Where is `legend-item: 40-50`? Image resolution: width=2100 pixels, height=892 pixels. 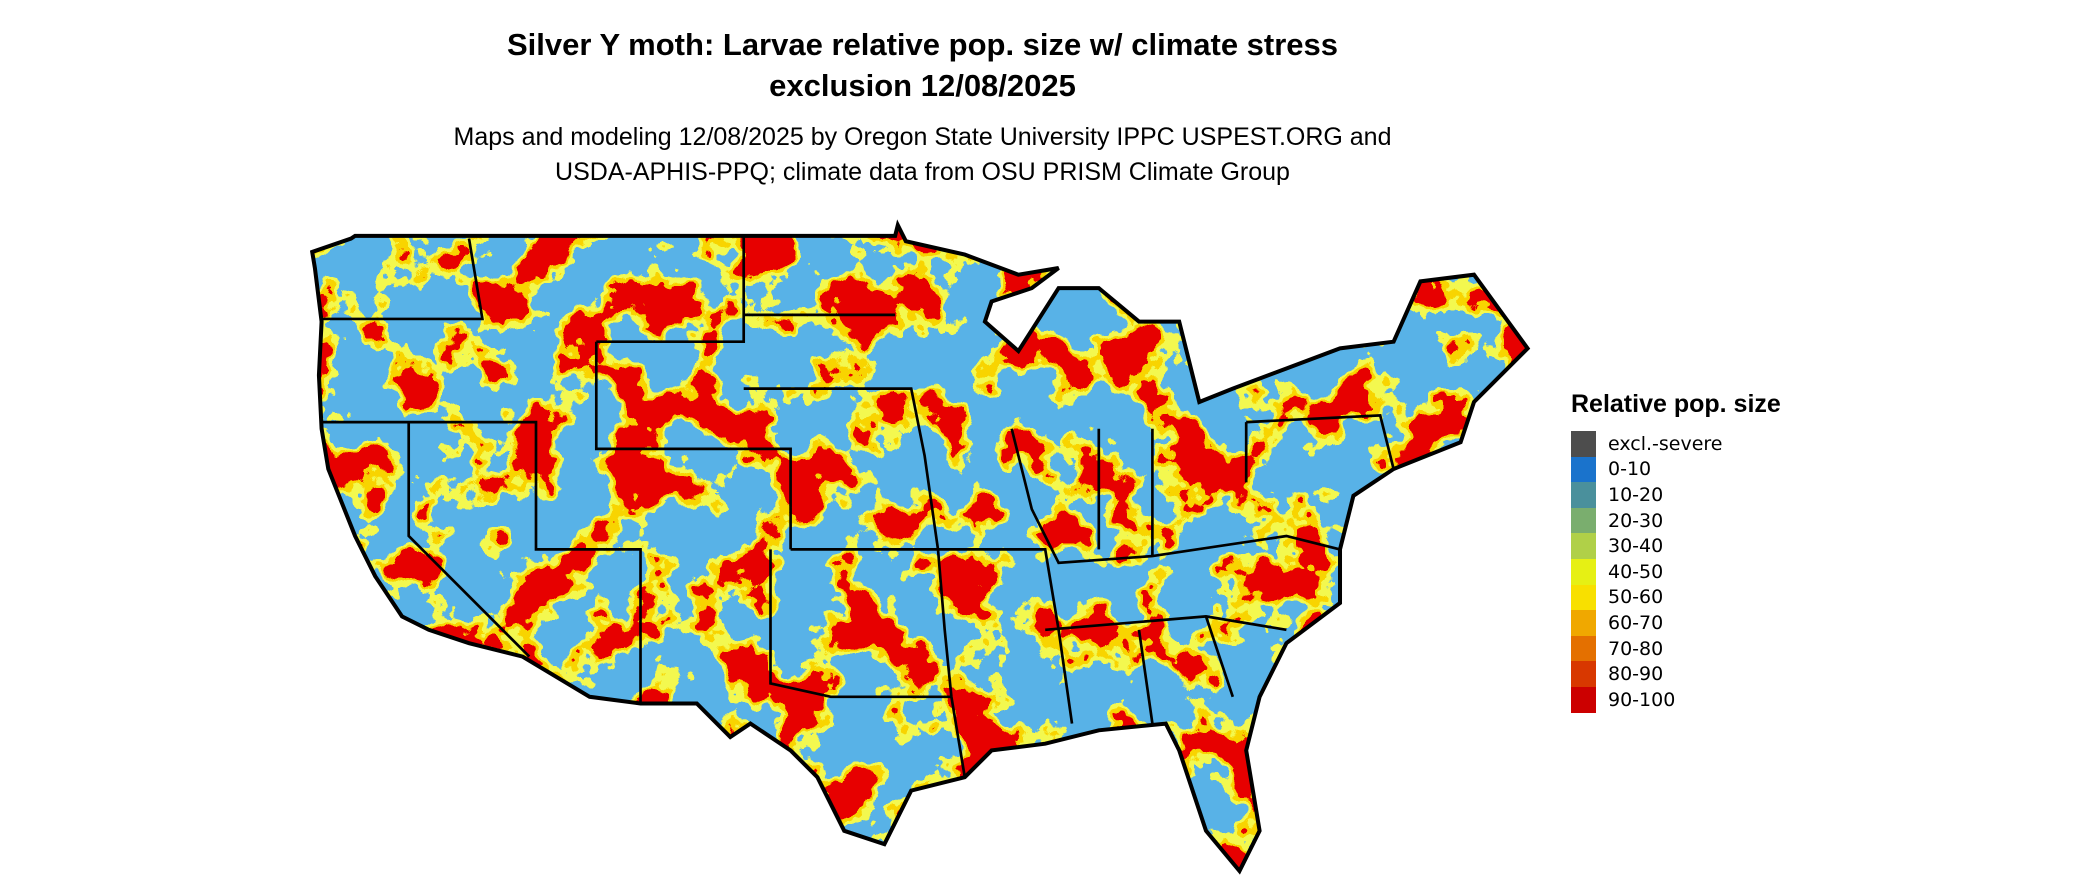 legend-item: 40-50 is located at coordinates (1676, 571).